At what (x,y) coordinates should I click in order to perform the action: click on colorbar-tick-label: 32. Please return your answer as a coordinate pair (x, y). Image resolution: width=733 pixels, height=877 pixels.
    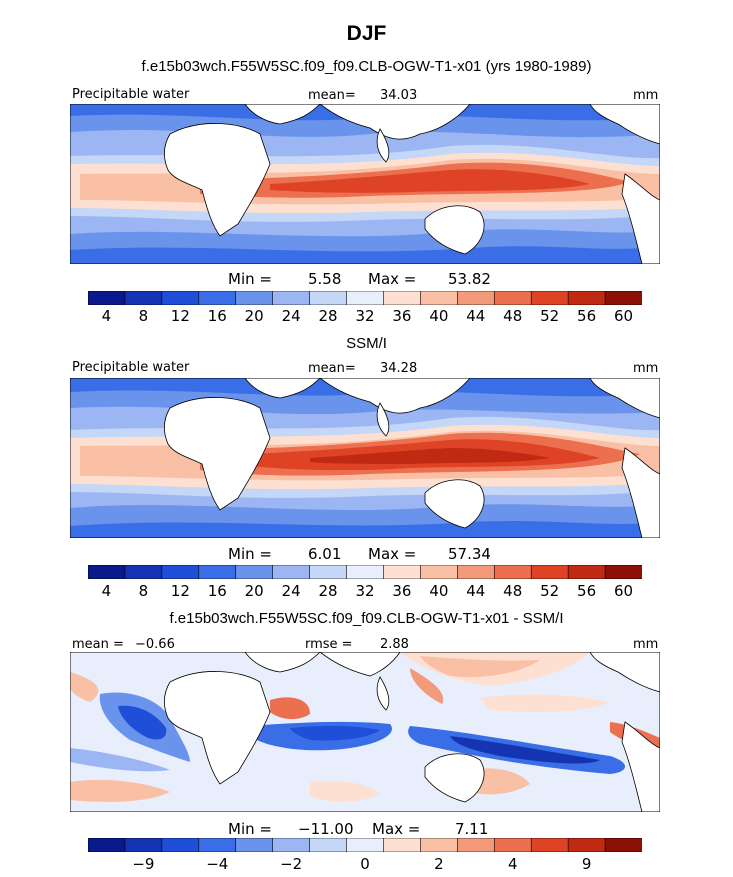
    Looking at the image, I should click on (365, 316).